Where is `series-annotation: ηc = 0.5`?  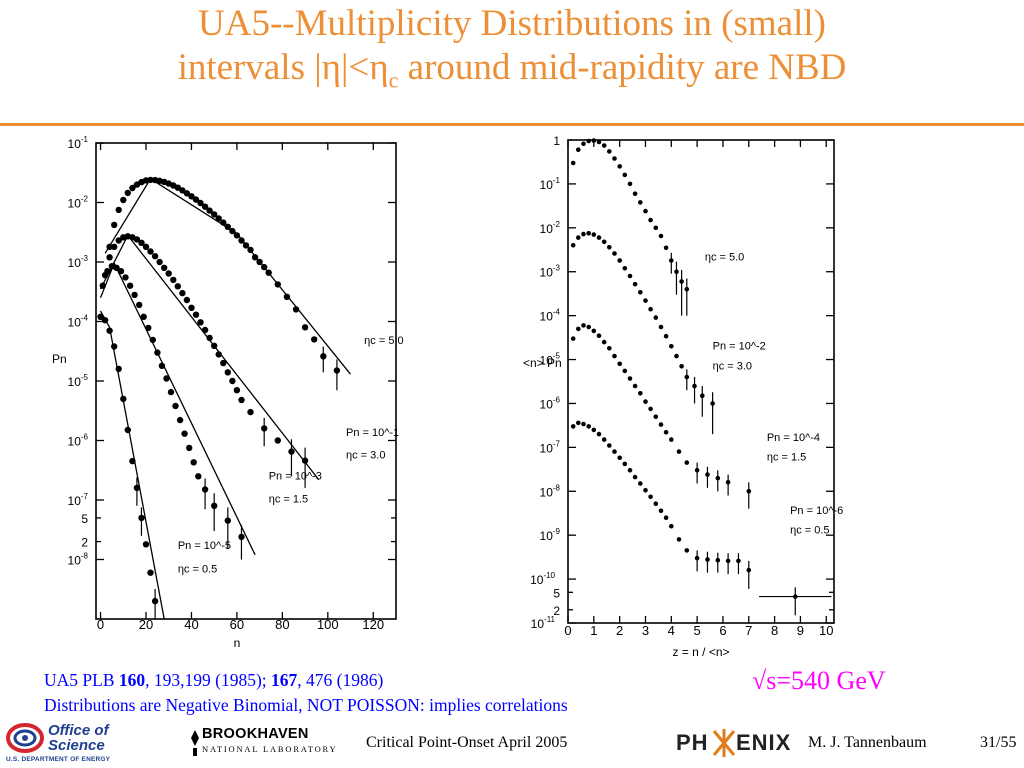 series-annotation: ηc = 0.5 is located at coordinates (809, 530).